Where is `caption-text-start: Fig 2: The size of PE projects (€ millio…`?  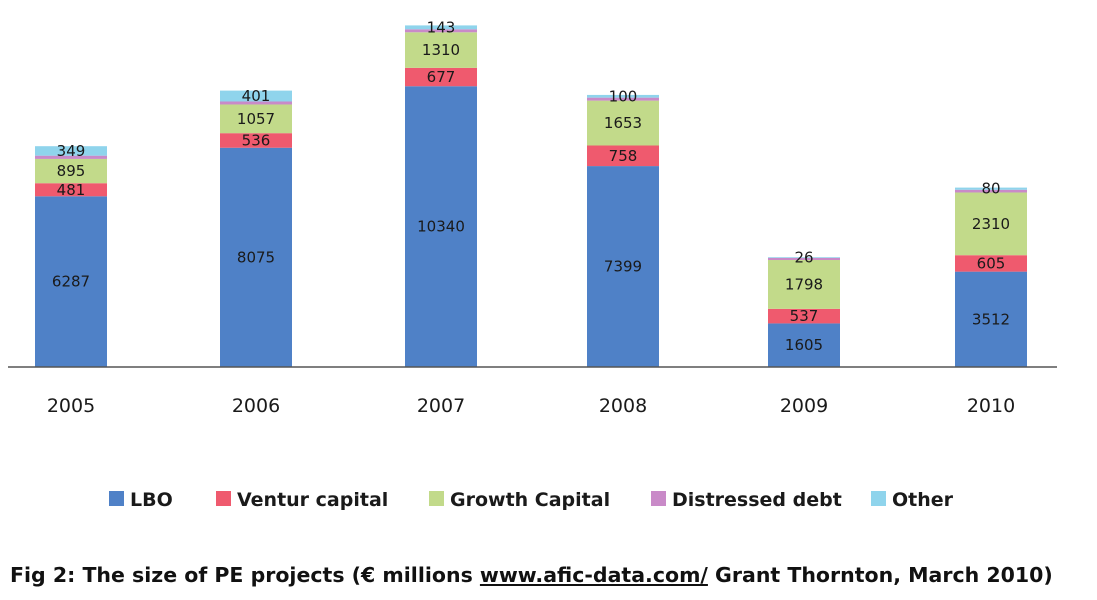 caption-text-start: Fig 2: The size of PE projects (€ millio… is located at coordinates (245, 575).